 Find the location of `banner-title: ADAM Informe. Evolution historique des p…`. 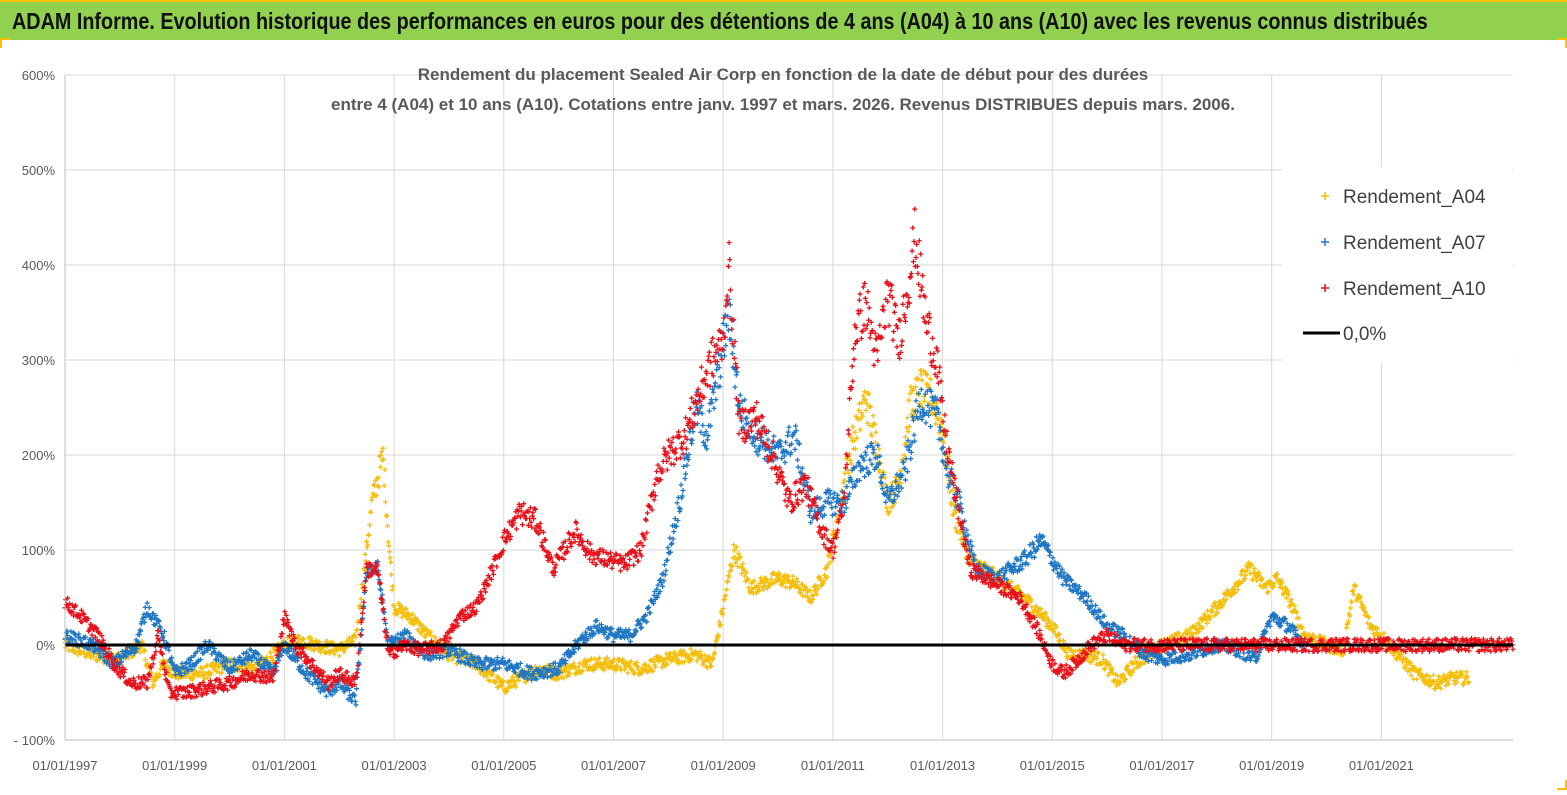

banner-title: ADAM Informe. Evolution historique des p… is located at coordinates (720, 21).